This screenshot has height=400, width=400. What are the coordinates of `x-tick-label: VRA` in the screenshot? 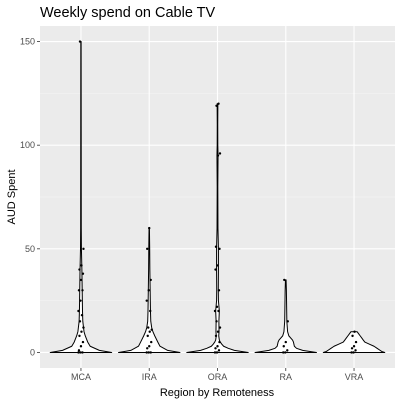 It's located at (354, 377).